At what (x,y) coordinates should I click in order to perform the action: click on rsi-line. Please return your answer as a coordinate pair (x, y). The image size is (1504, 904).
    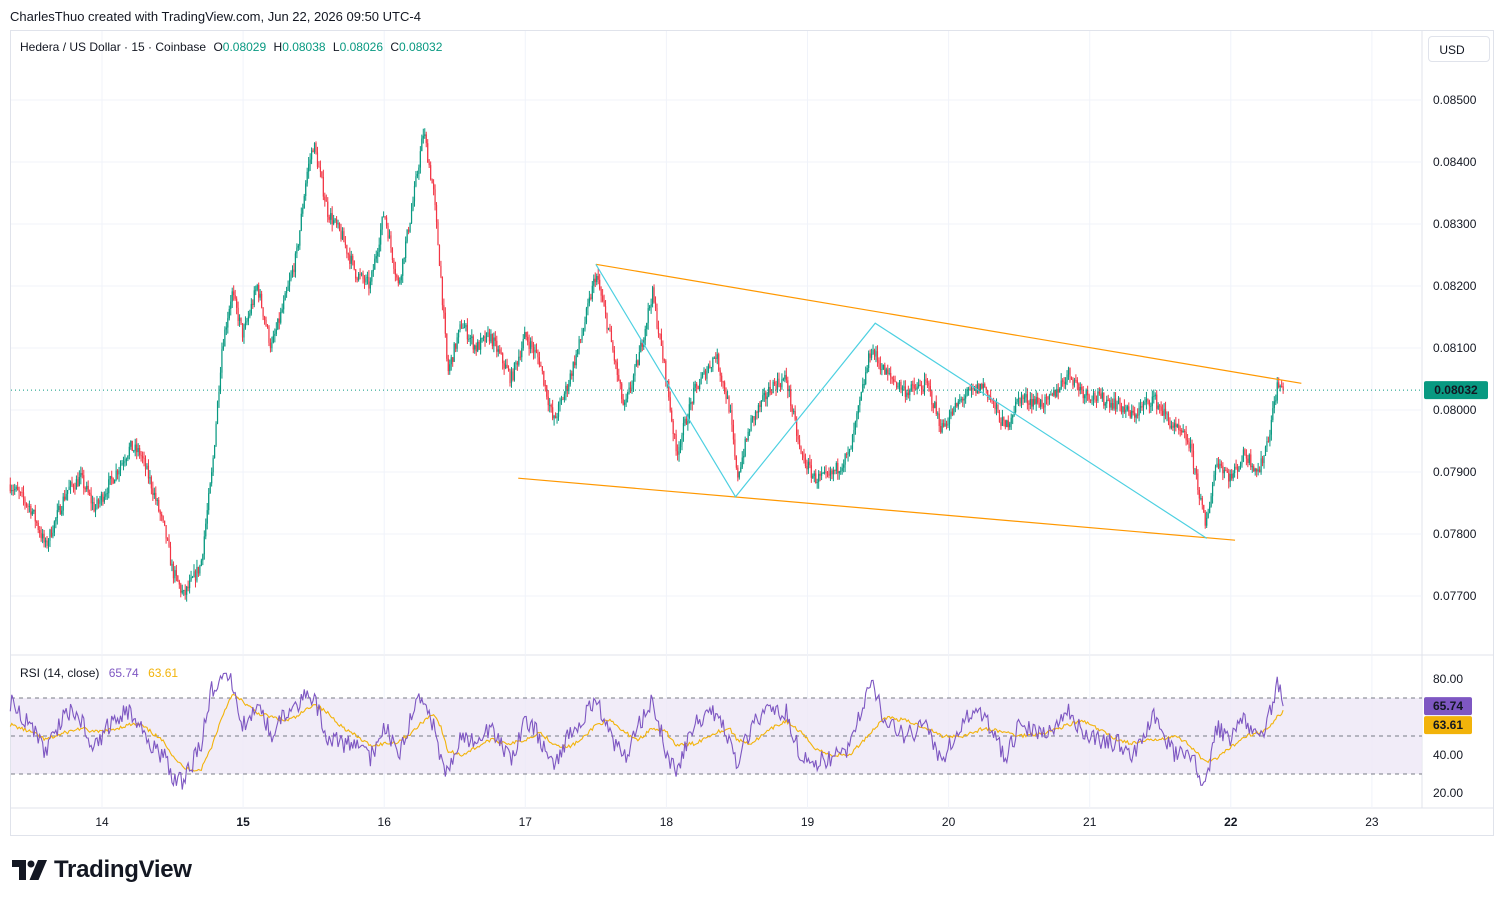
    Looking at the image, I should click on (646, 731).